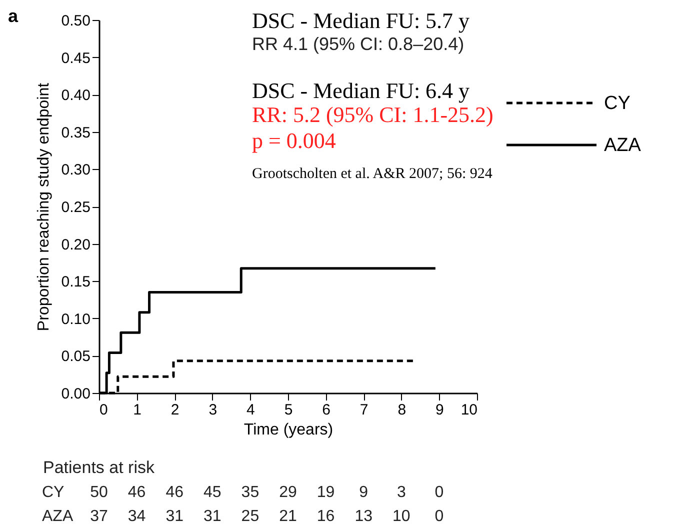 Image resolution: width=698 pixels, height=531 pixels. Describe the element at coordinates (75, 58) in the screenshot. I see `y-tick-label: 0.45` at that location.